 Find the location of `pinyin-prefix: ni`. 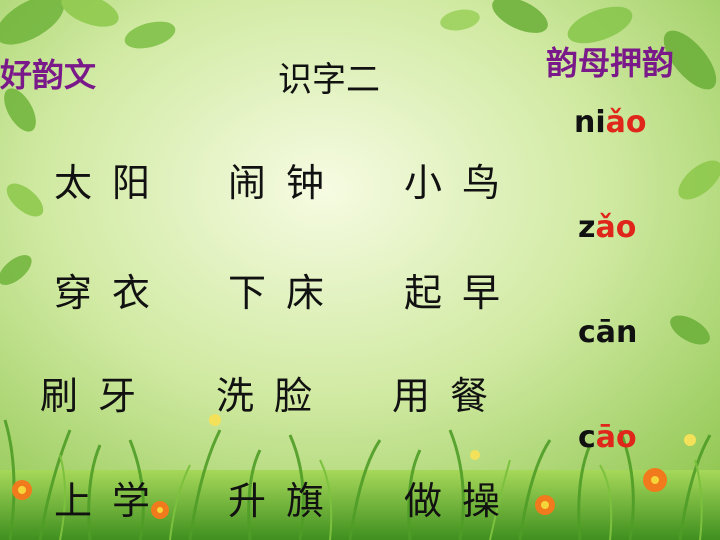

pinyin-prefix: ni is located at coordinates (590, 122).